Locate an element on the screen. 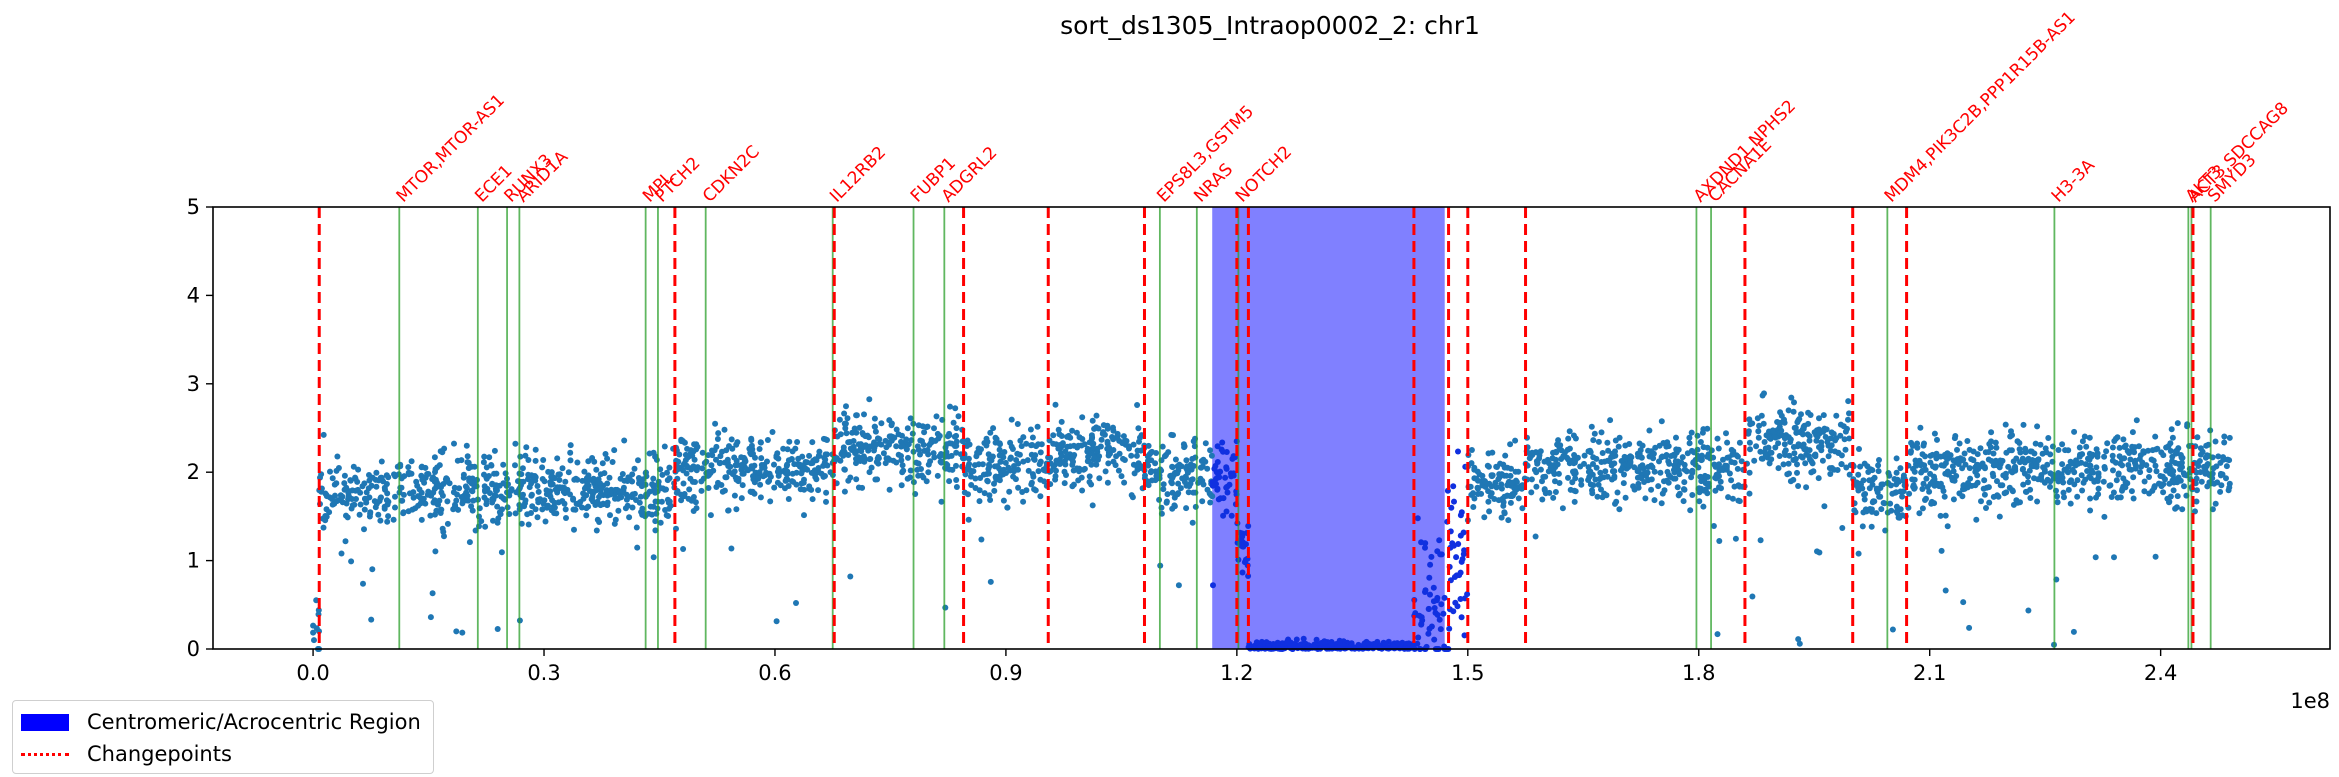  legend-label-changepoints: Changepoints is located at coordinates (159, 754).